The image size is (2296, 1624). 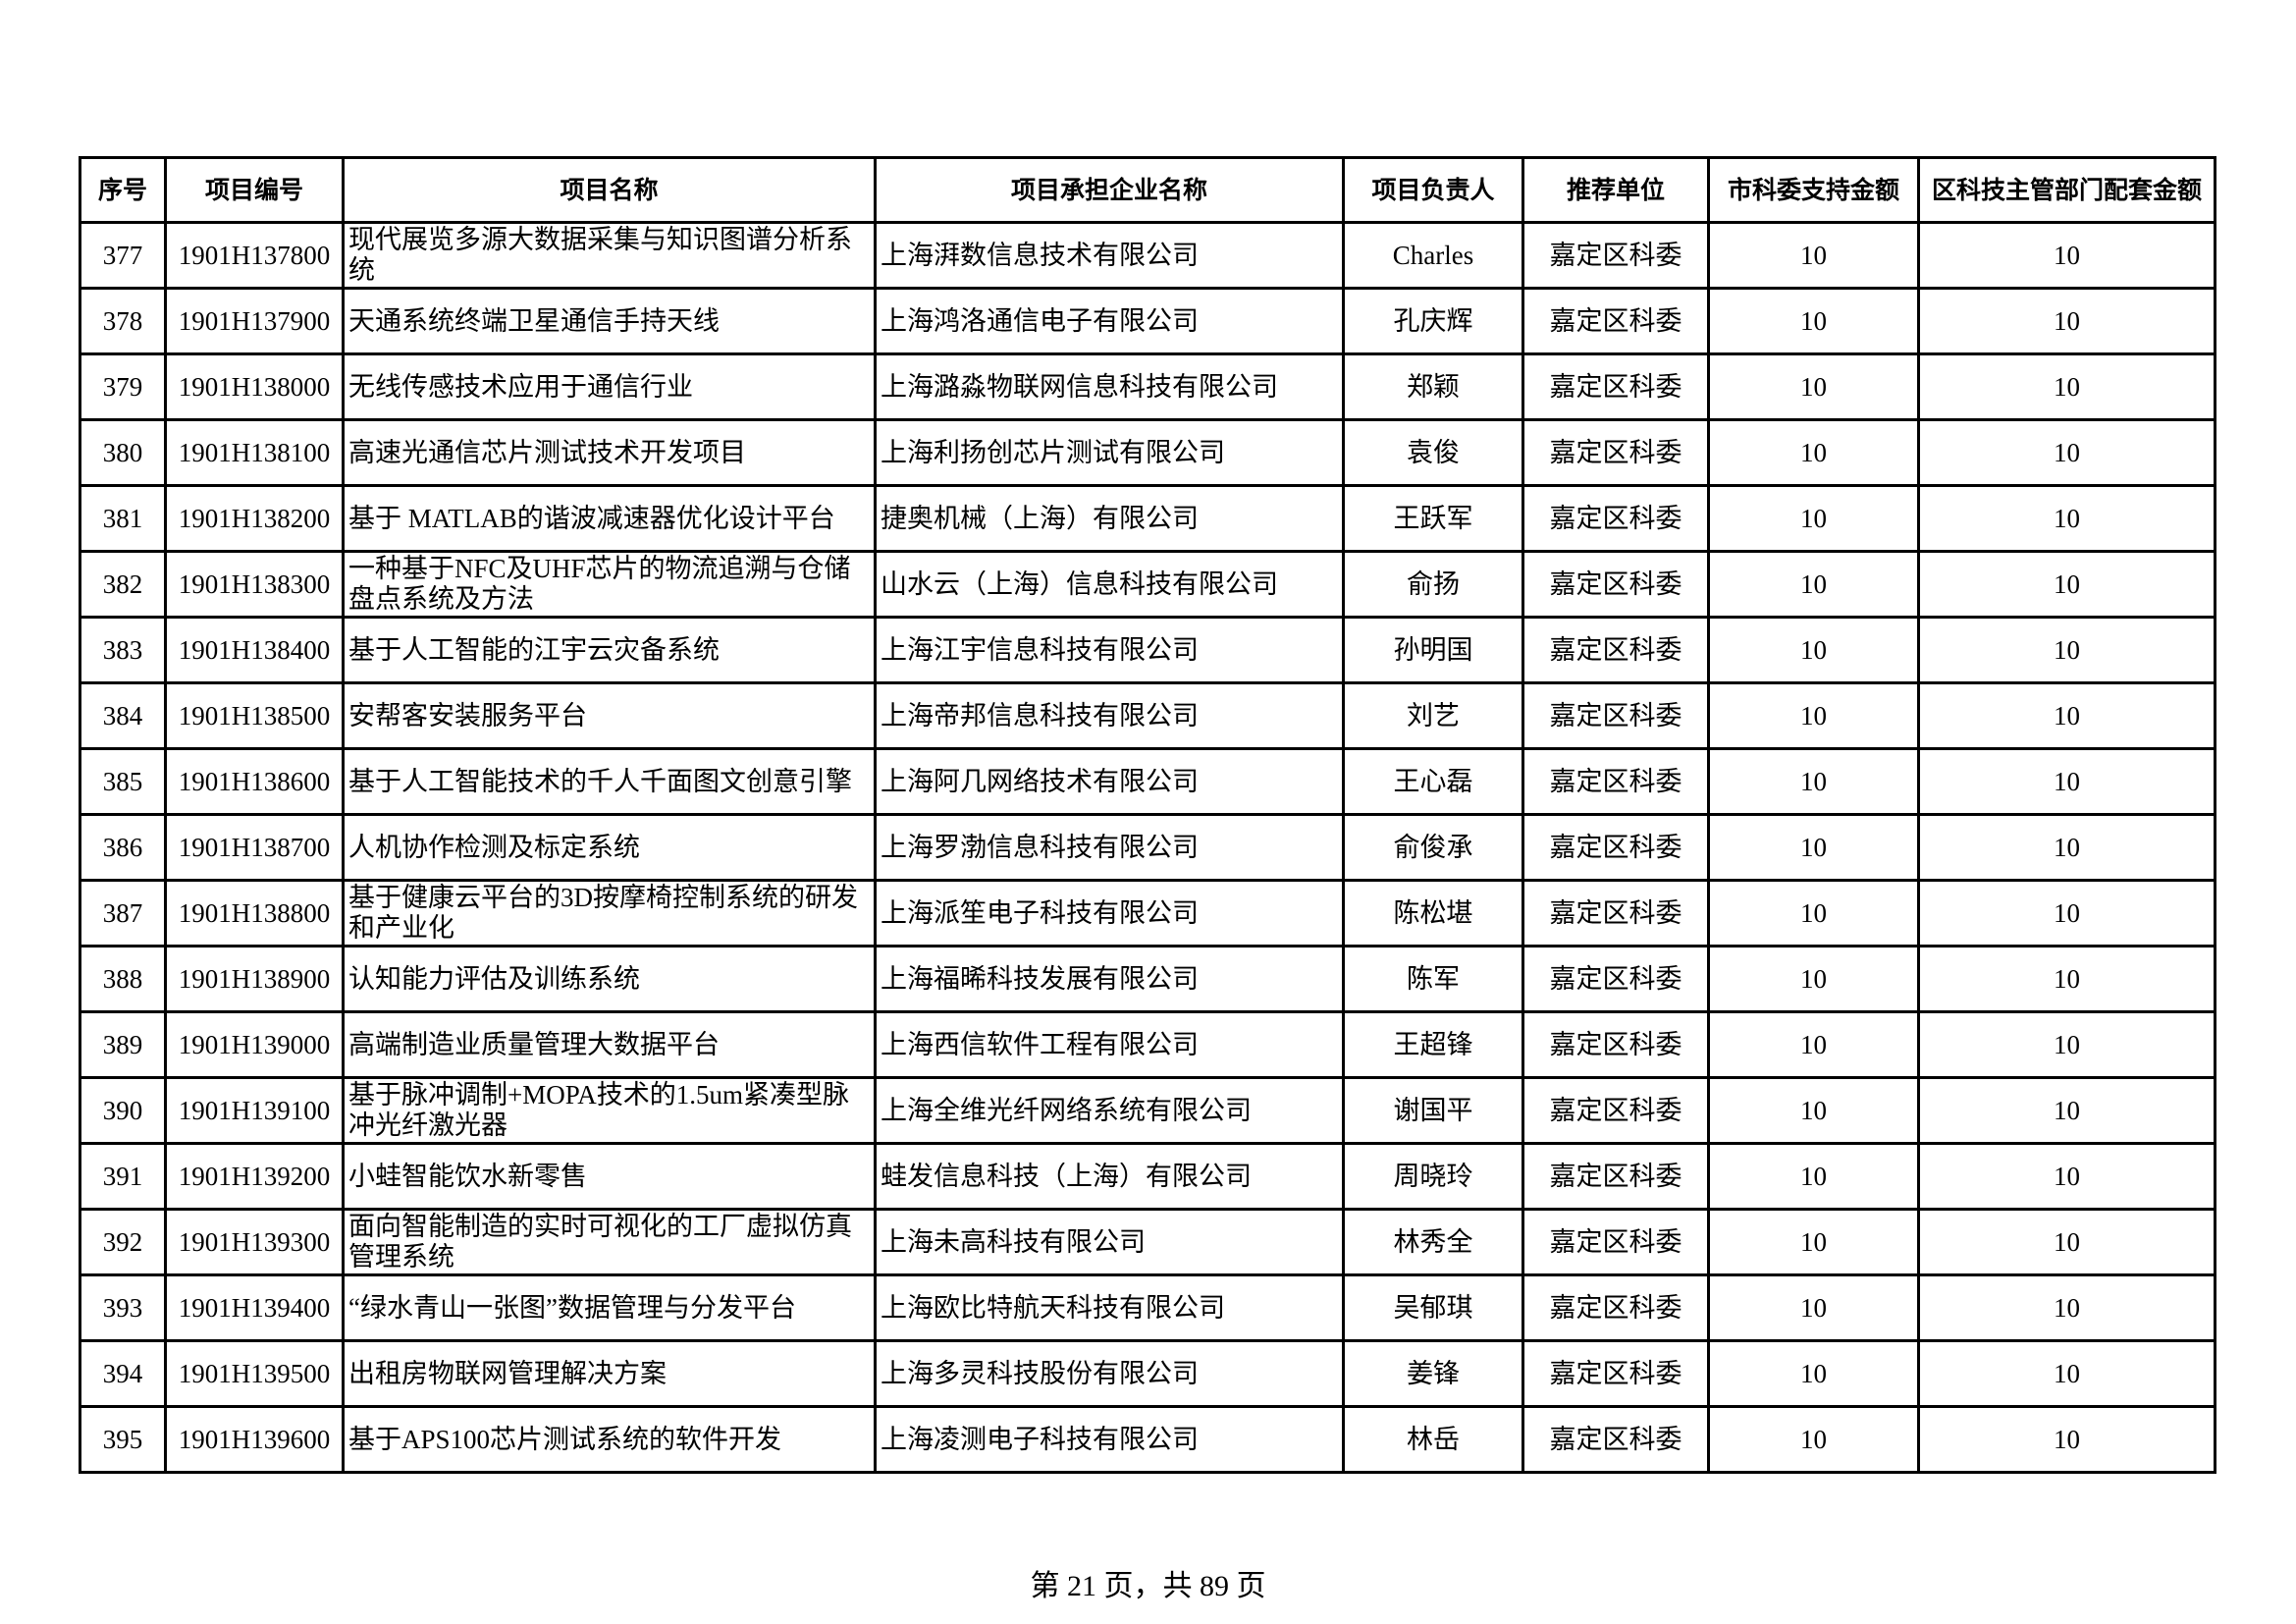 I want to click on cell-company: 上海凌测电子科技有限公司, so click(x=1109, y=1439).